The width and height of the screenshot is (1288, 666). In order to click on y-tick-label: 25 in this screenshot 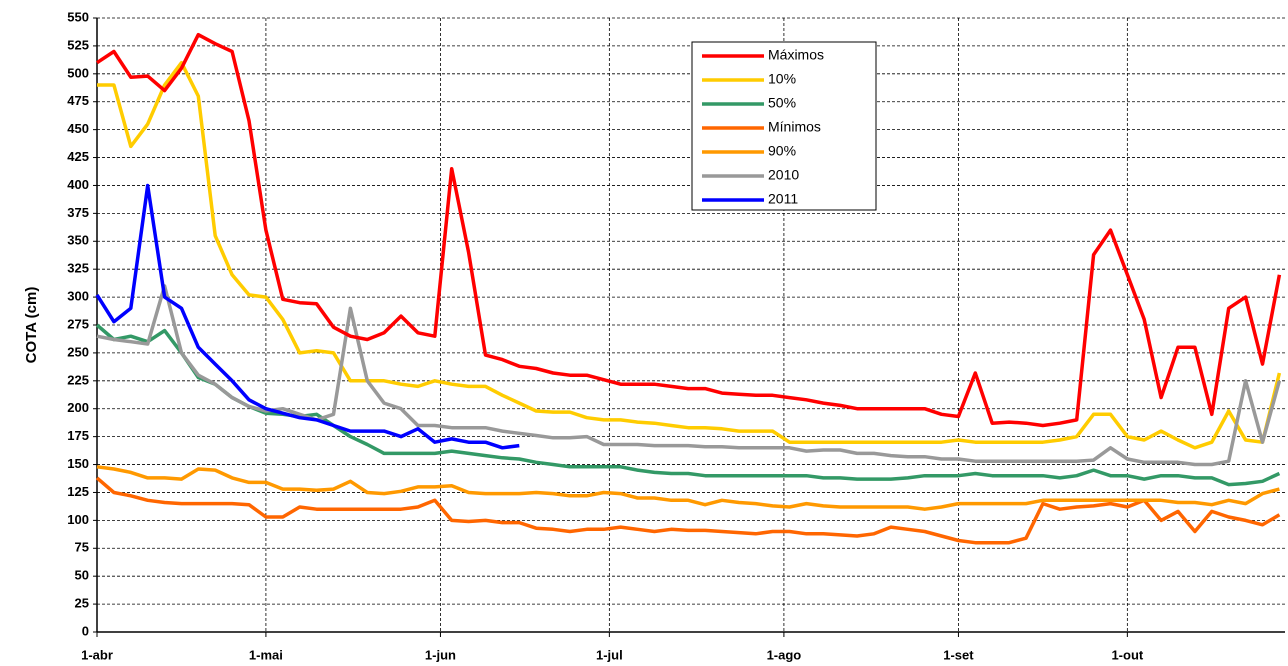, I will do `click(82, 603)`.